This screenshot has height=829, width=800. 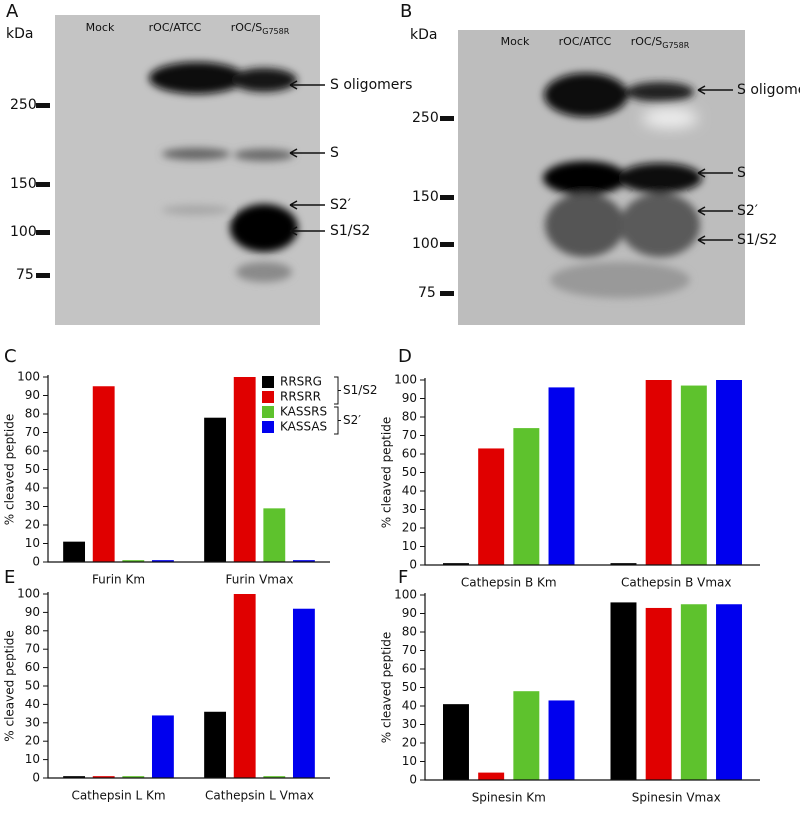 I want to click on legend-label: RRSRG, so click(x=301, y=382).